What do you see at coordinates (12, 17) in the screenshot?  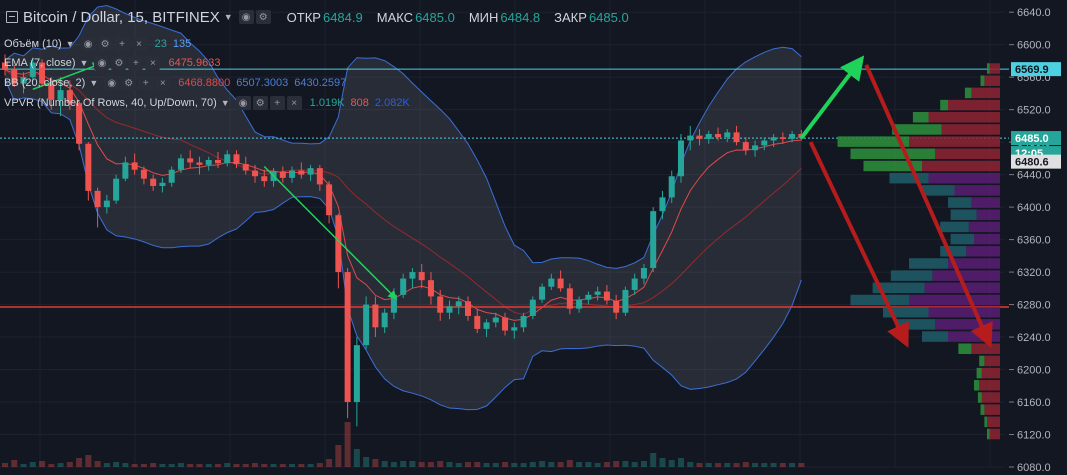 I see `collapse-icon` at bounding box center [12, 17].